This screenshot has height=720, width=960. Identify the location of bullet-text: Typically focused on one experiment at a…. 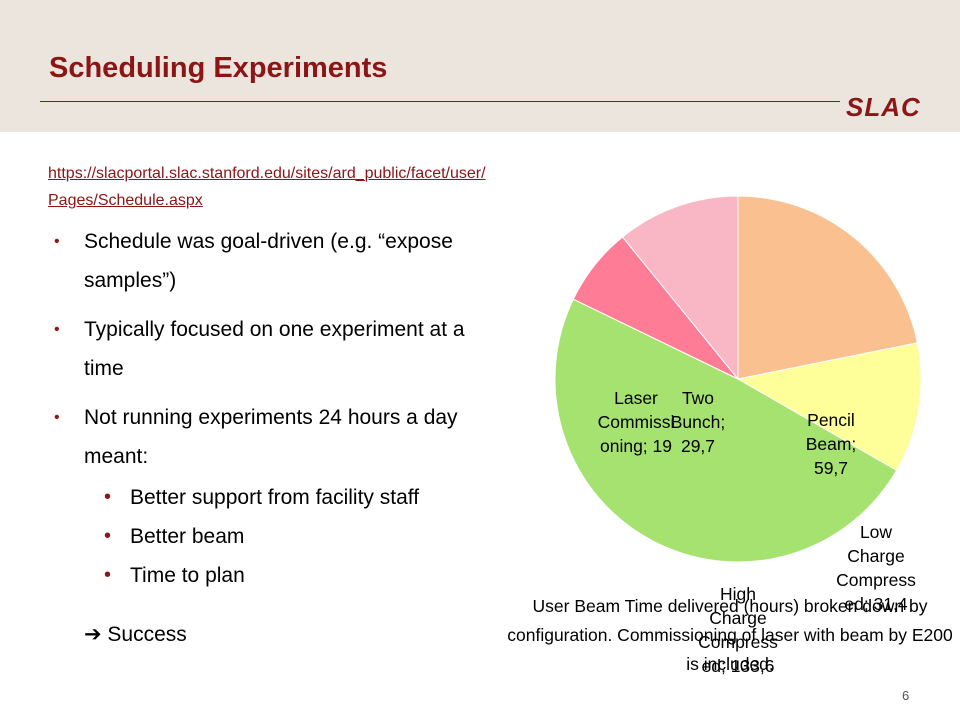
(274, 349).